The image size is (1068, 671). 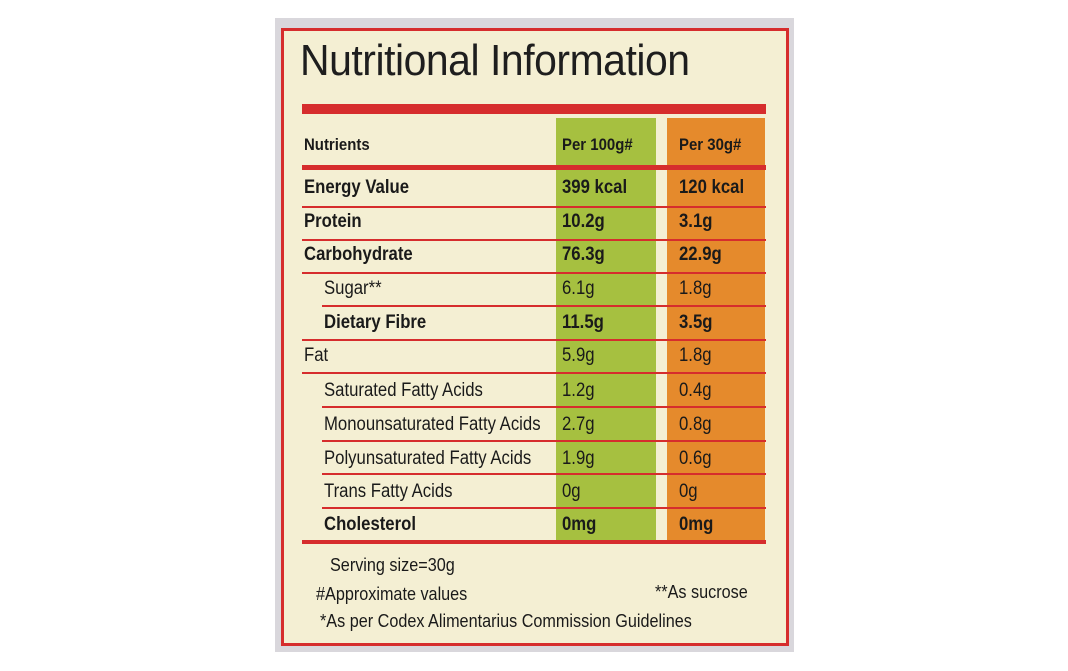 I want to click on nutrient-name: Saturated Fatty Acids, so click(x=403, y=390).